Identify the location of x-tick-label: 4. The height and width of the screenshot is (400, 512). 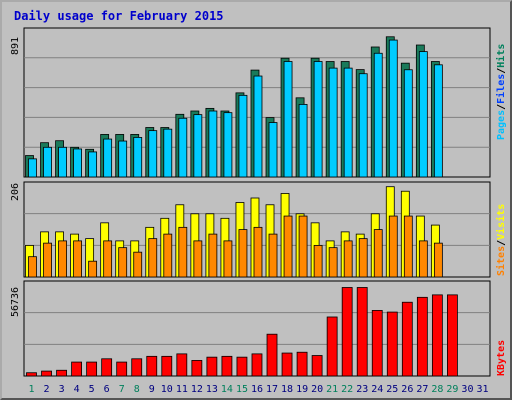
(77, 389).